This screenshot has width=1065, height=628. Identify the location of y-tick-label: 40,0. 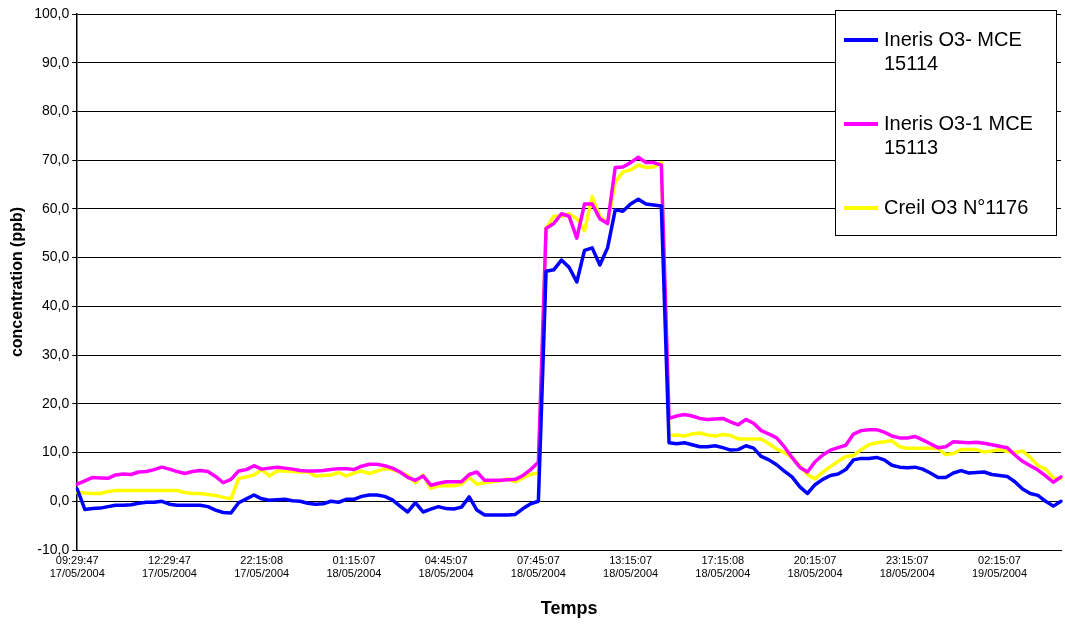
(55, 305).